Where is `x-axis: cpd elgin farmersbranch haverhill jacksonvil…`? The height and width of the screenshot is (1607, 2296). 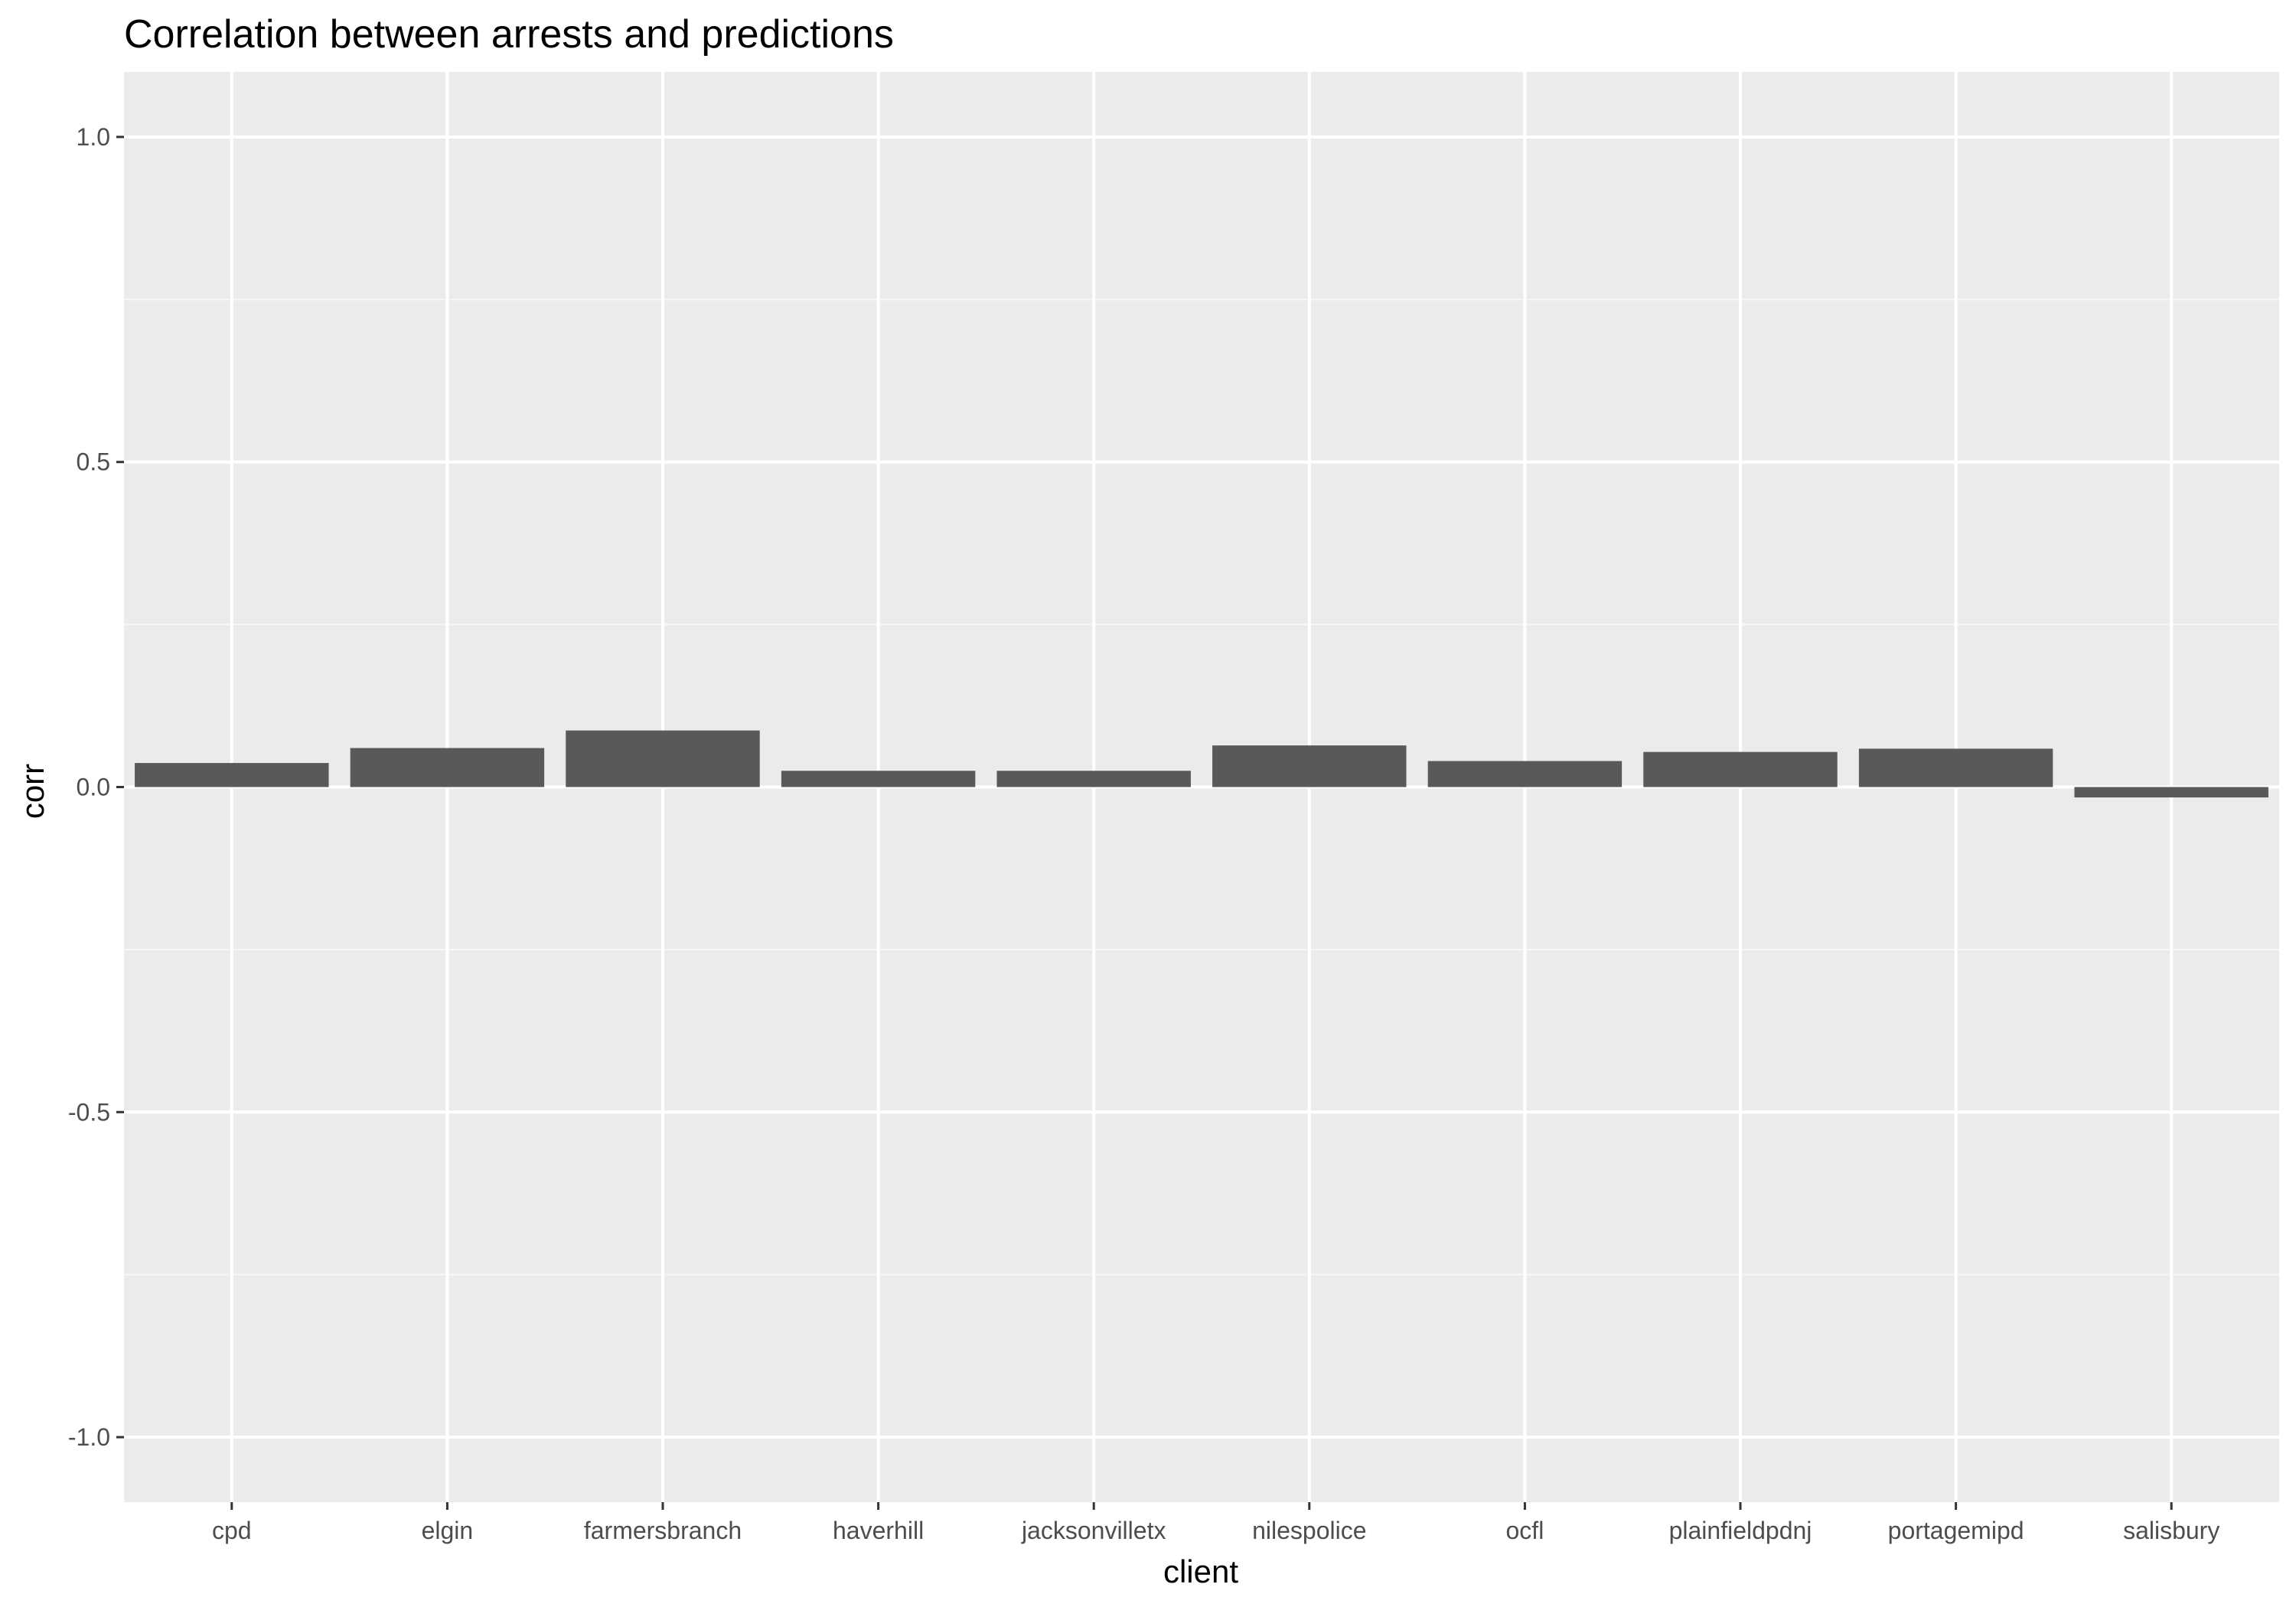 x-axis: cpd elgin farmersbranch haverhill jacksonvil… is located at coordinates (1215, 1523).